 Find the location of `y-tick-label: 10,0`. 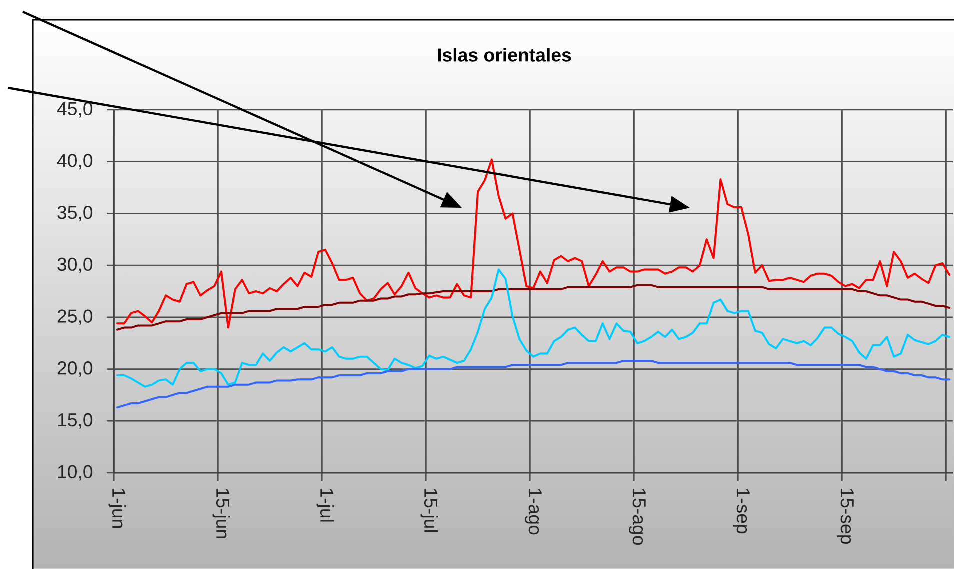

y-tick-label: 10,0 is located at coordinates (75, 473).